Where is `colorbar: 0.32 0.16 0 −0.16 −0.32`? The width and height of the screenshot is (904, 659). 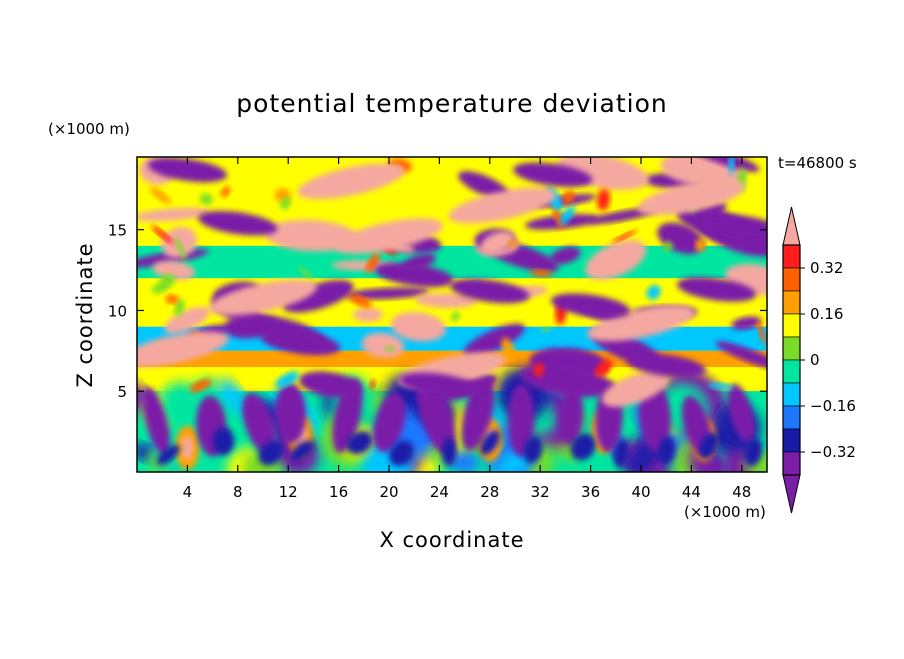
colorbar: 0.32 0.16 0 −0.16 −0.32 is located at coordinates (819, 360).